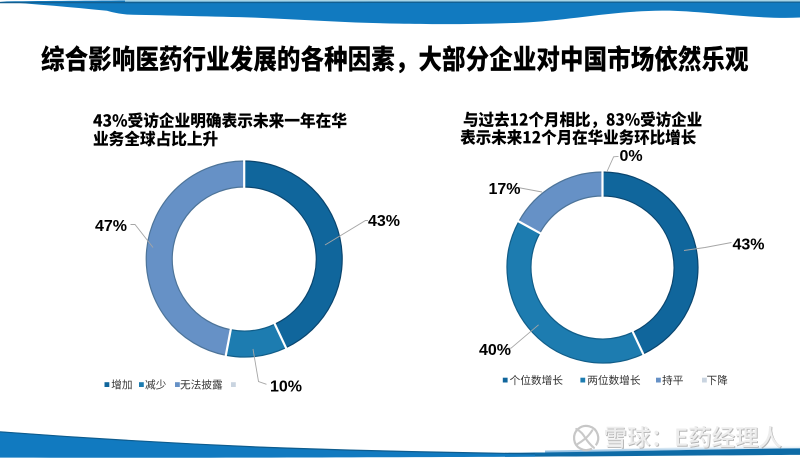 Image resolution: width=800 pixels, height=462 pixels. I want to click on svg-text: 10%, so click(286, 386).